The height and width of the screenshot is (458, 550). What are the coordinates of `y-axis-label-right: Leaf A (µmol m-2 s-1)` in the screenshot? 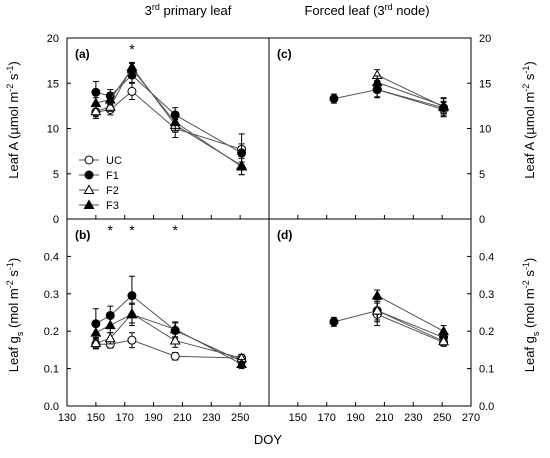 It's located at (529, 119).